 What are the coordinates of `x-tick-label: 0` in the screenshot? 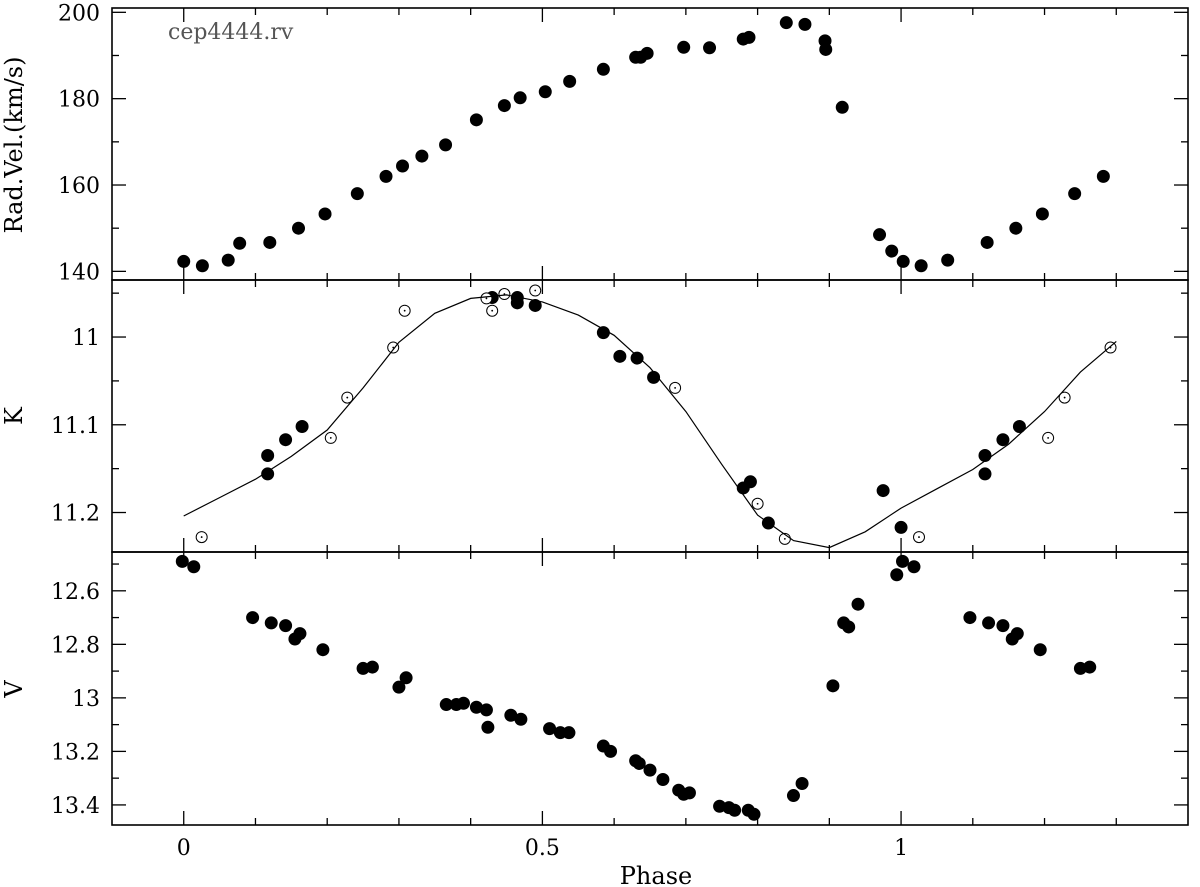 It's located at (184, 848).